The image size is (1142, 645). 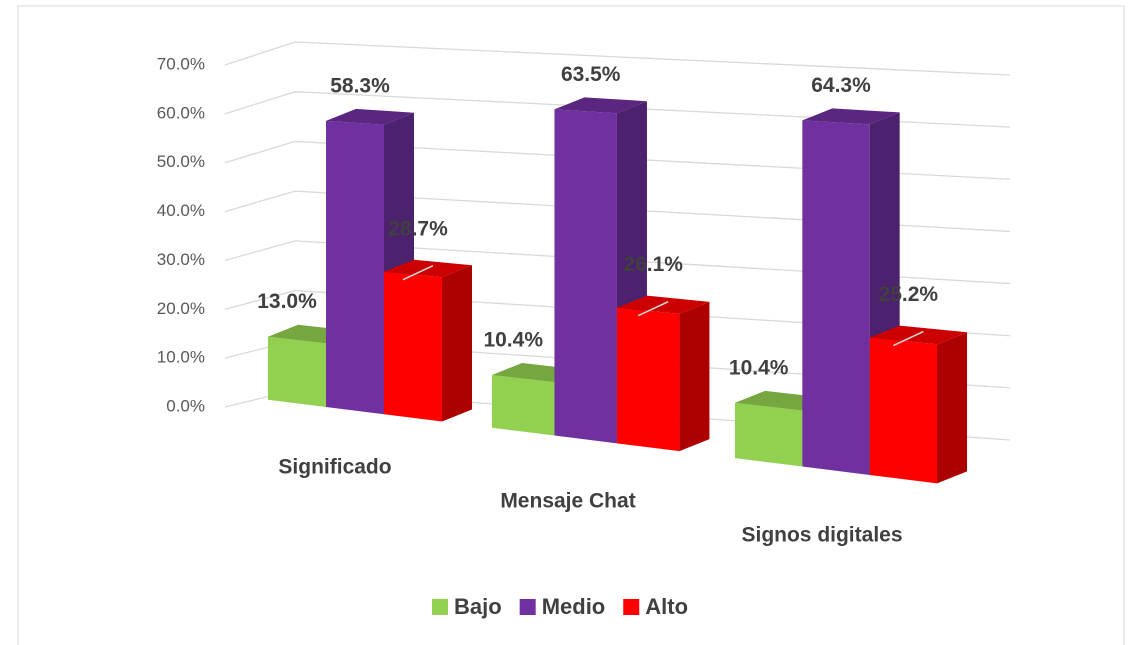 What do you see at coordinates (181, 308) in the screenshot?
I see `y-tick-label: 20.0%` at bounding box center [181, 308].